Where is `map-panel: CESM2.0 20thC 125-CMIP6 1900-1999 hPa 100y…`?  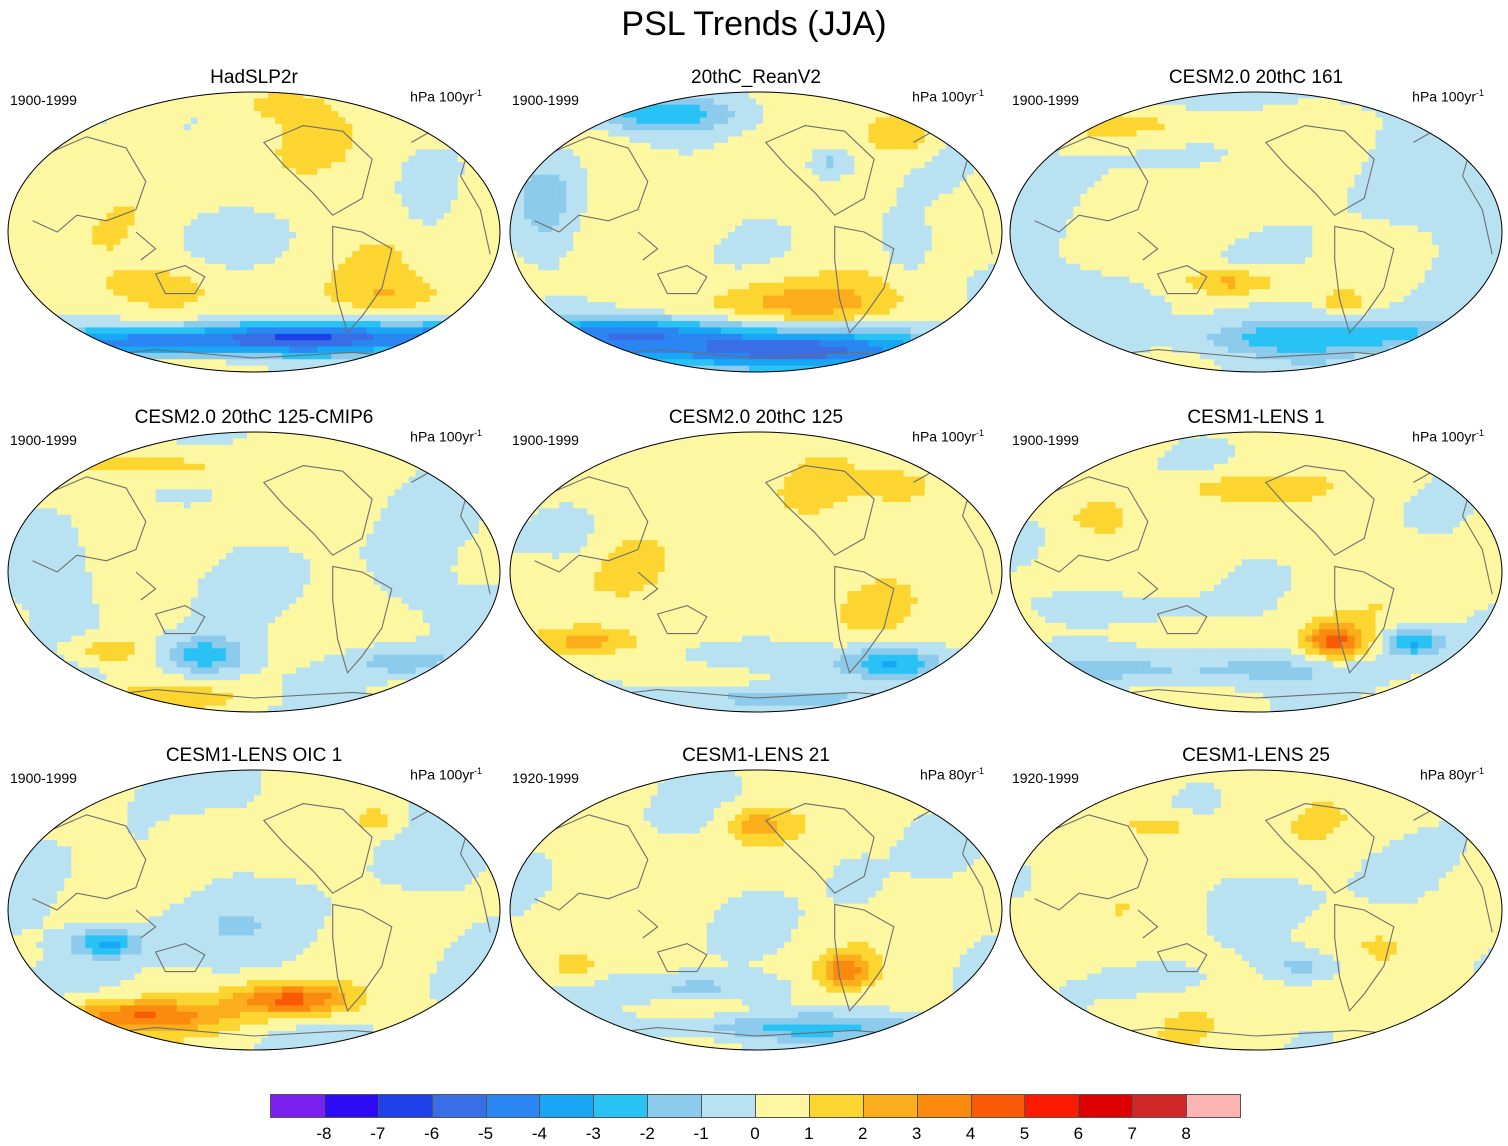
map-panel: CESM2.0 20thC 125-CMIP6 1900-1999 hPa 100y… is located at coordinates (254, 565).